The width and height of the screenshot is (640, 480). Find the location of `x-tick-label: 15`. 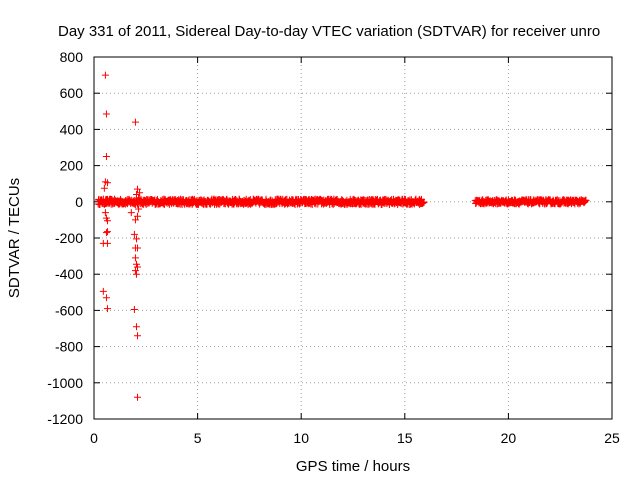

x-tick-label: 15 is located at coordinates (405, 438).